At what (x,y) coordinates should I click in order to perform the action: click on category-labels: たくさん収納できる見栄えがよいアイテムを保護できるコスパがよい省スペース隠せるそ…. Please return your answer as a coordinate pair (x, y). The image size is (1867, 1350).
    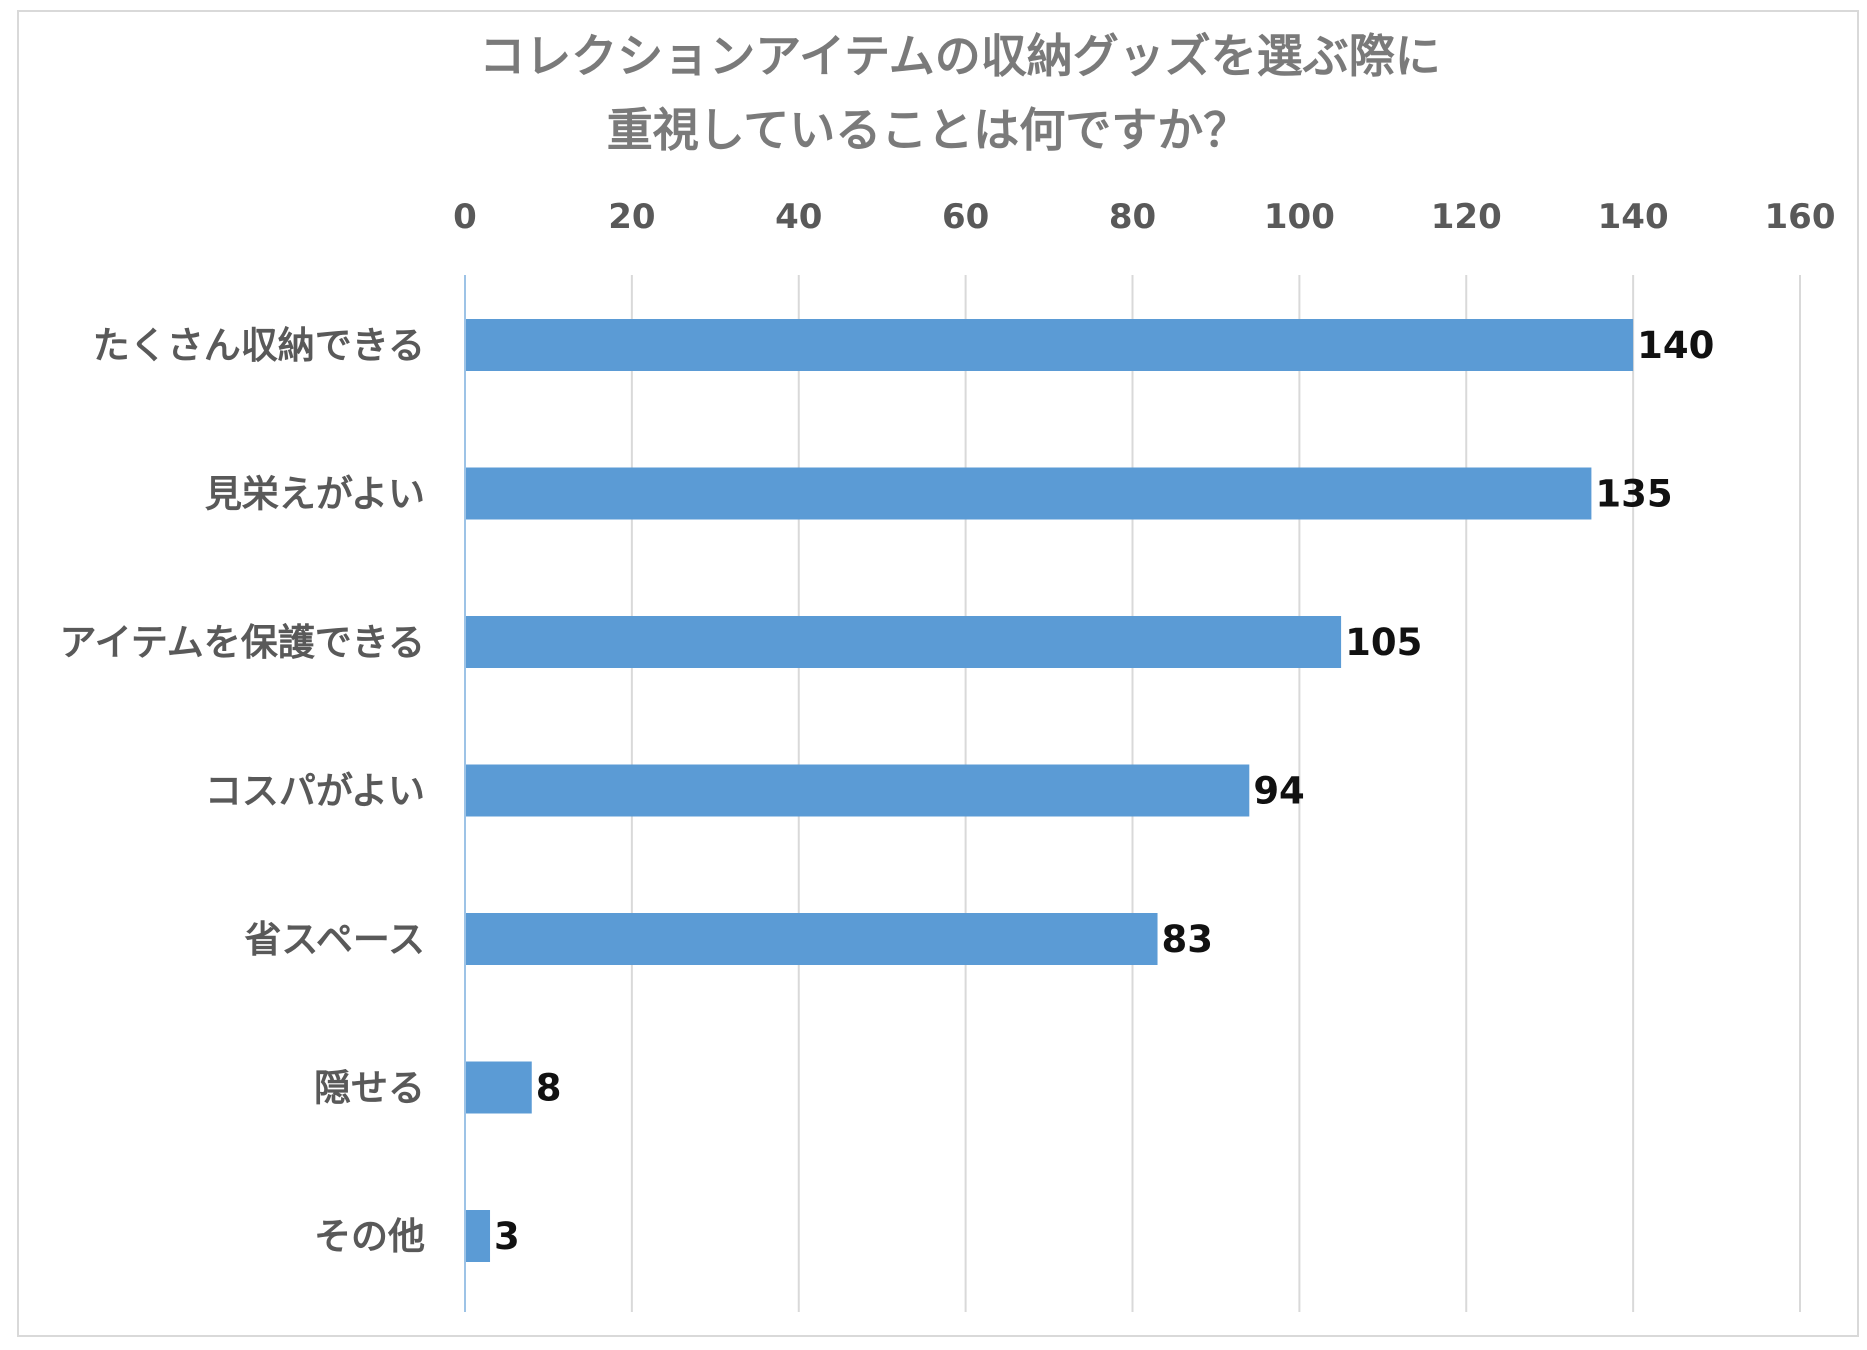
    Looking at the image, I should click on (242, 791).